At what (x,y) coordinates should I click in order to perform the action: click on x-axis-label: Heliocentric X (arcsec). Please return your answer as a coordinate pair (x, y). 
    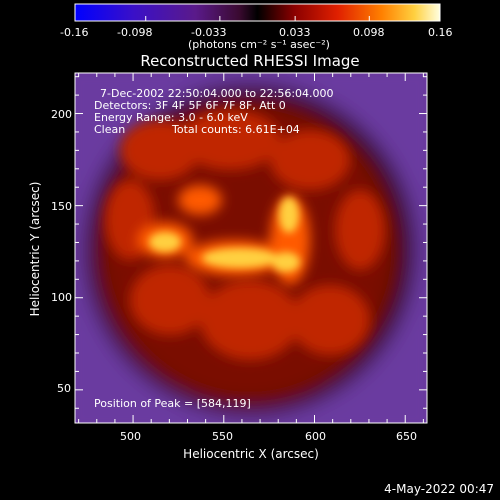
    Looking at the image, I should click on (251, 454).